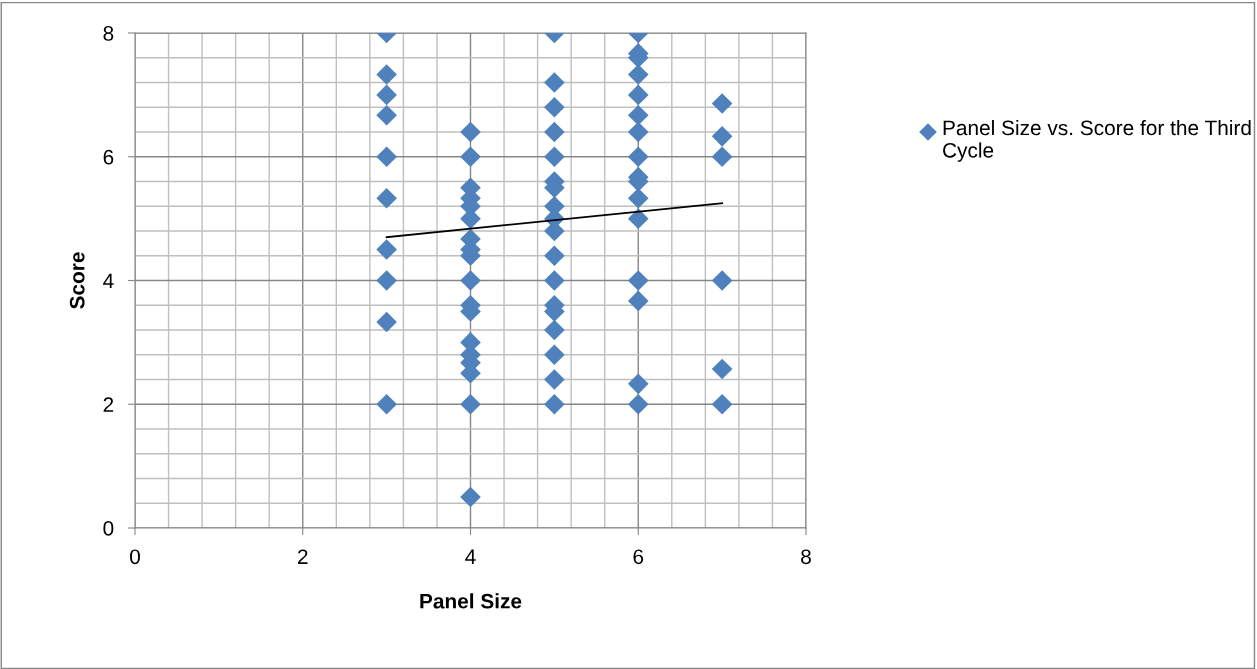 This screenshot has height=669, width=1257. I want to click on y-tick-label: 8, so click(108, 33).